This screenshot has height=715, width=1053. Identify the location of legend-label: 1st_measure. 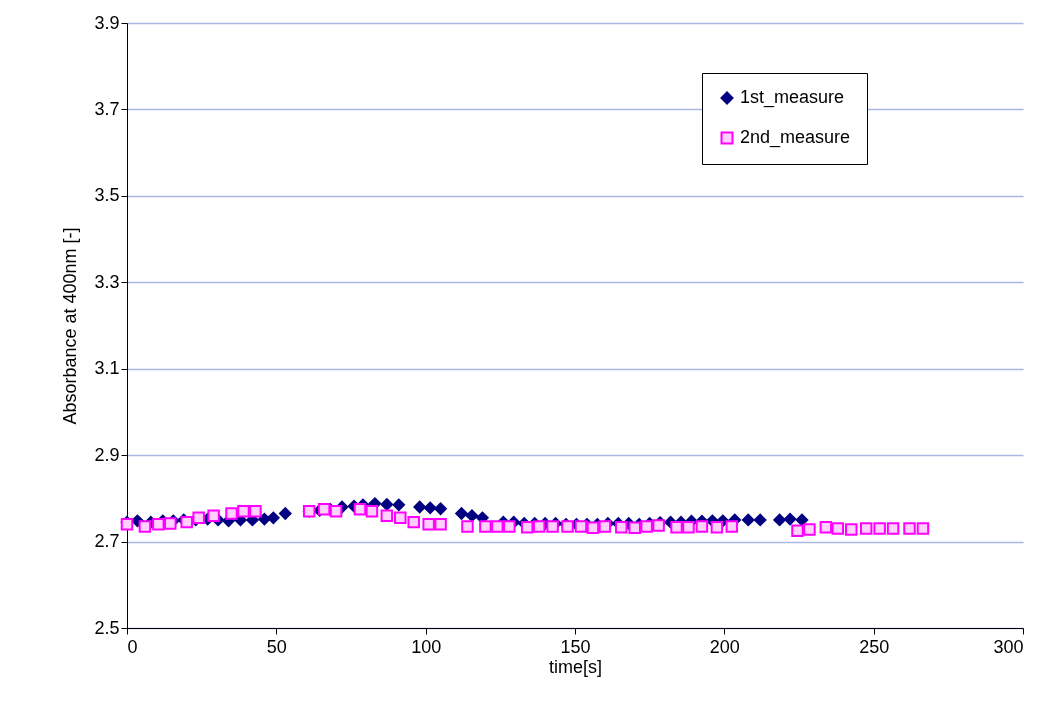
(792, 97).